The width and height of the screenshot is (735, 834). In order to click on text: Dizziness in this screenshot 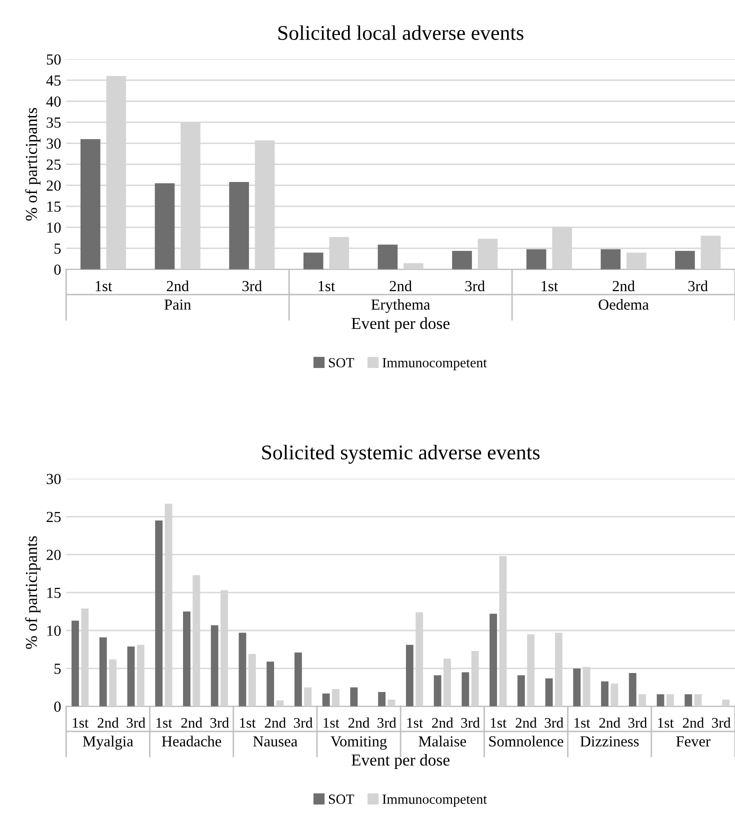, I will do `click(609, 741)`.